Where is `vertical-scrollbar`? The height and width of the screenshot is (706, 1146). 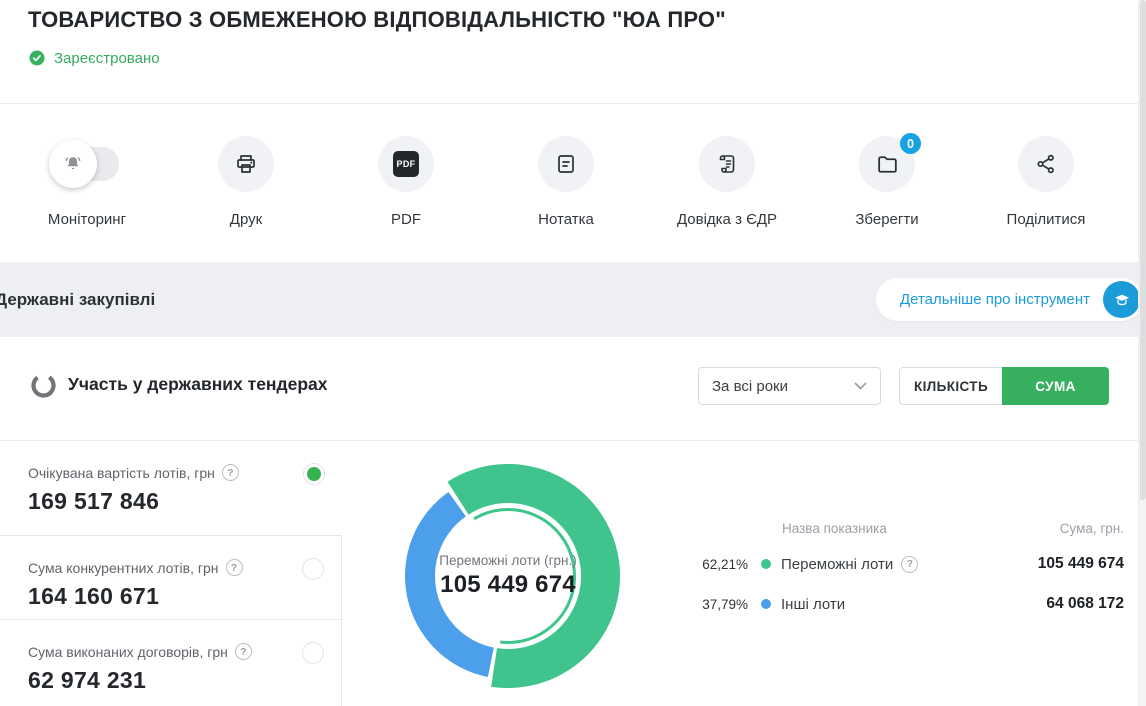
vertical-scrollbar is located at coordinates (1142, 353).